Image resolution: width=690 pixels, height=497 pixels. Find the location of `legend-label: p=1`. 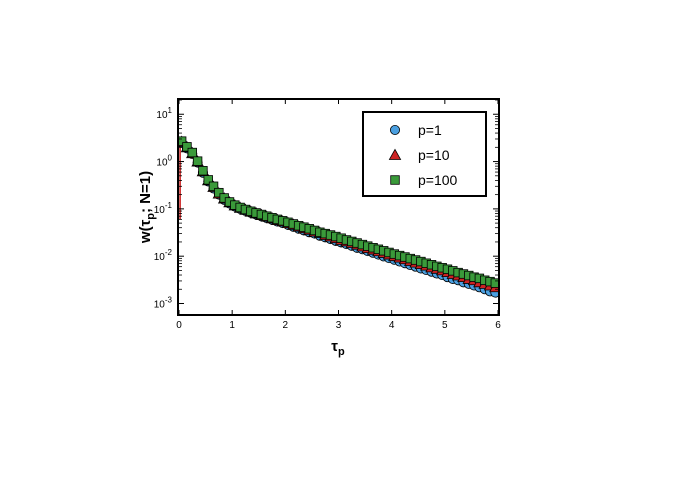

legend-label: p=1 is located at coordinates (430, 130).